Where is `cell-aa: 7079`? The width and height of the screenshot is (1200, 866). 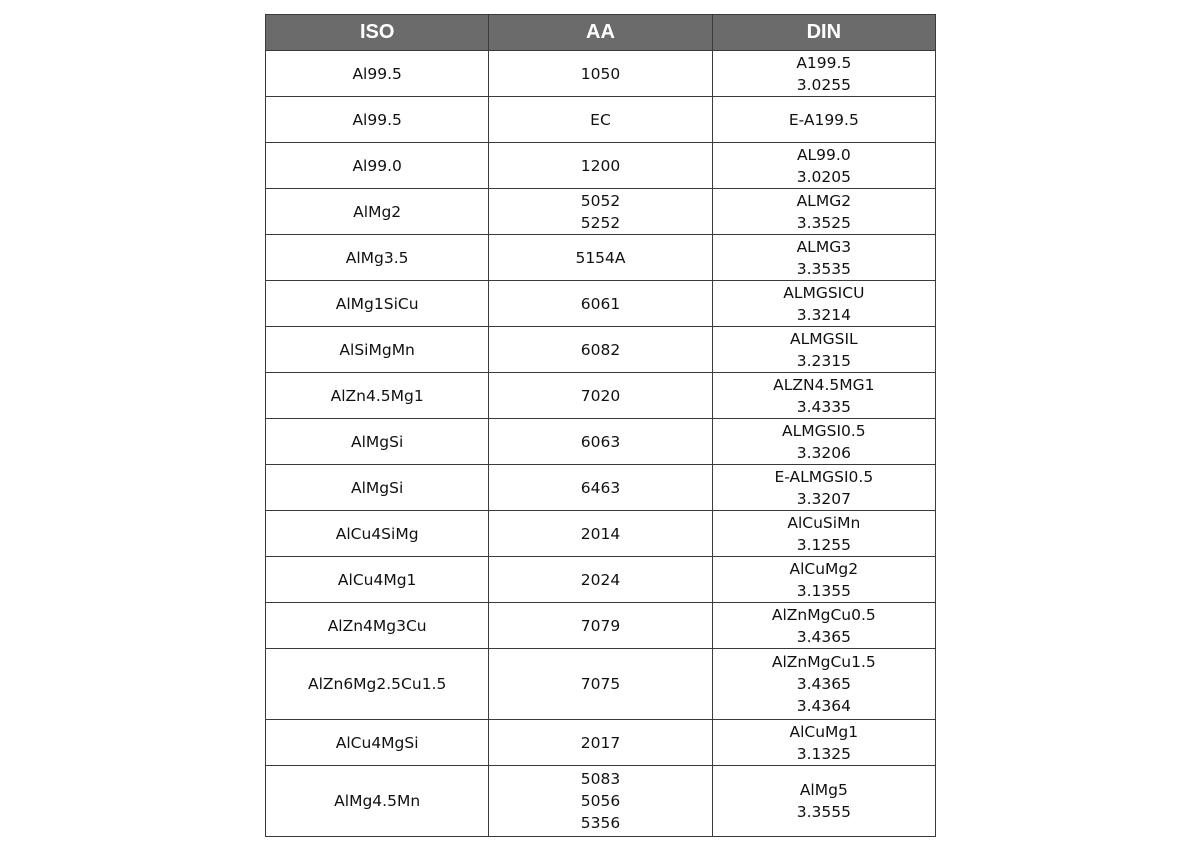 cell-aa: 7079 is located at coordinates (600, 625).